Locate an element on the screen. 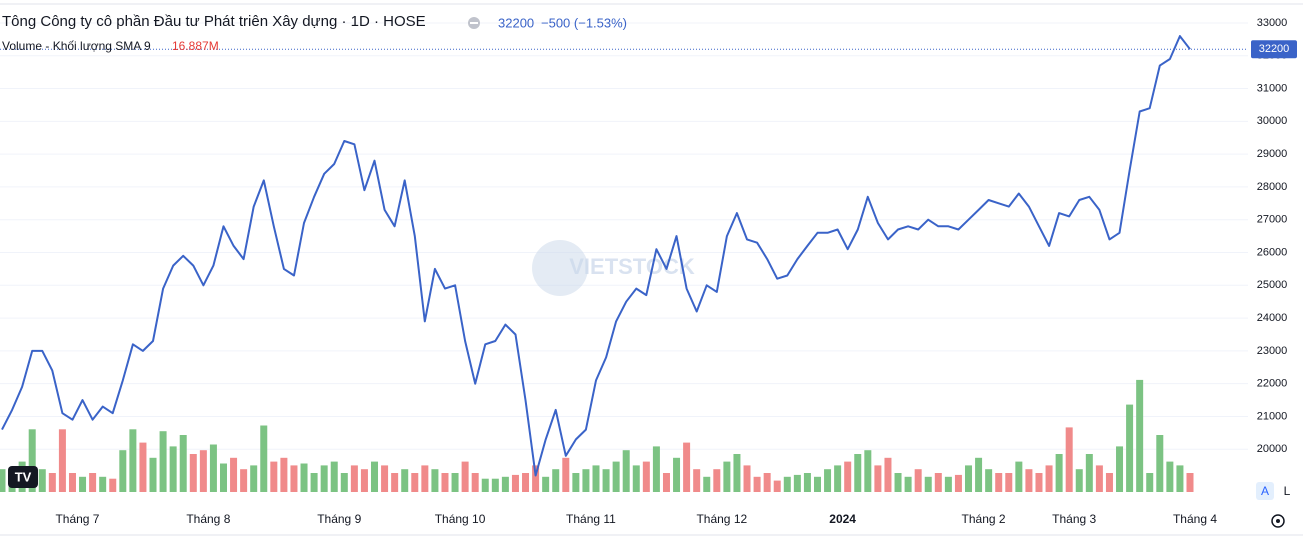 This screenshot has height=544, width=1303. tv-logo is located at coordinates (23, 477).